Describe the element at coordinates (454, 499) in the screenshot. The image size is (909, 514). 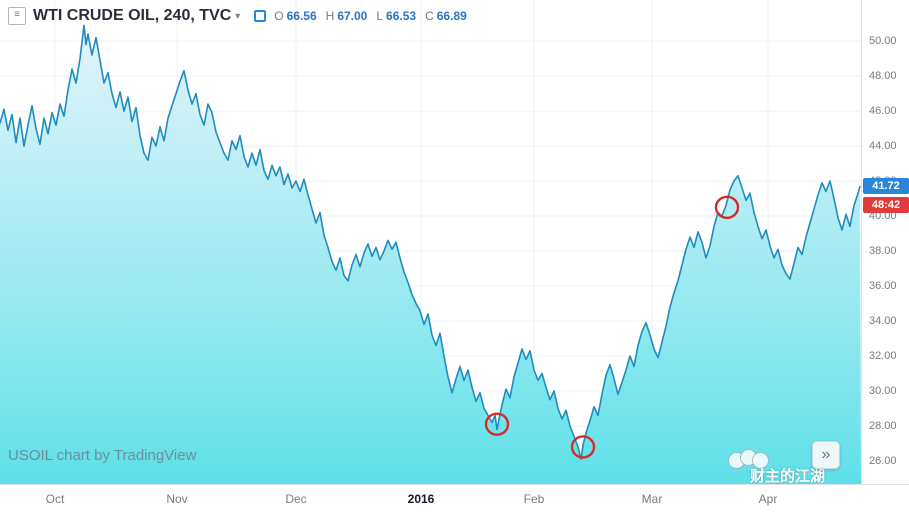
I see `time-scale: Oct Nov Dec 2016 Feb Mar Apr` at that location.